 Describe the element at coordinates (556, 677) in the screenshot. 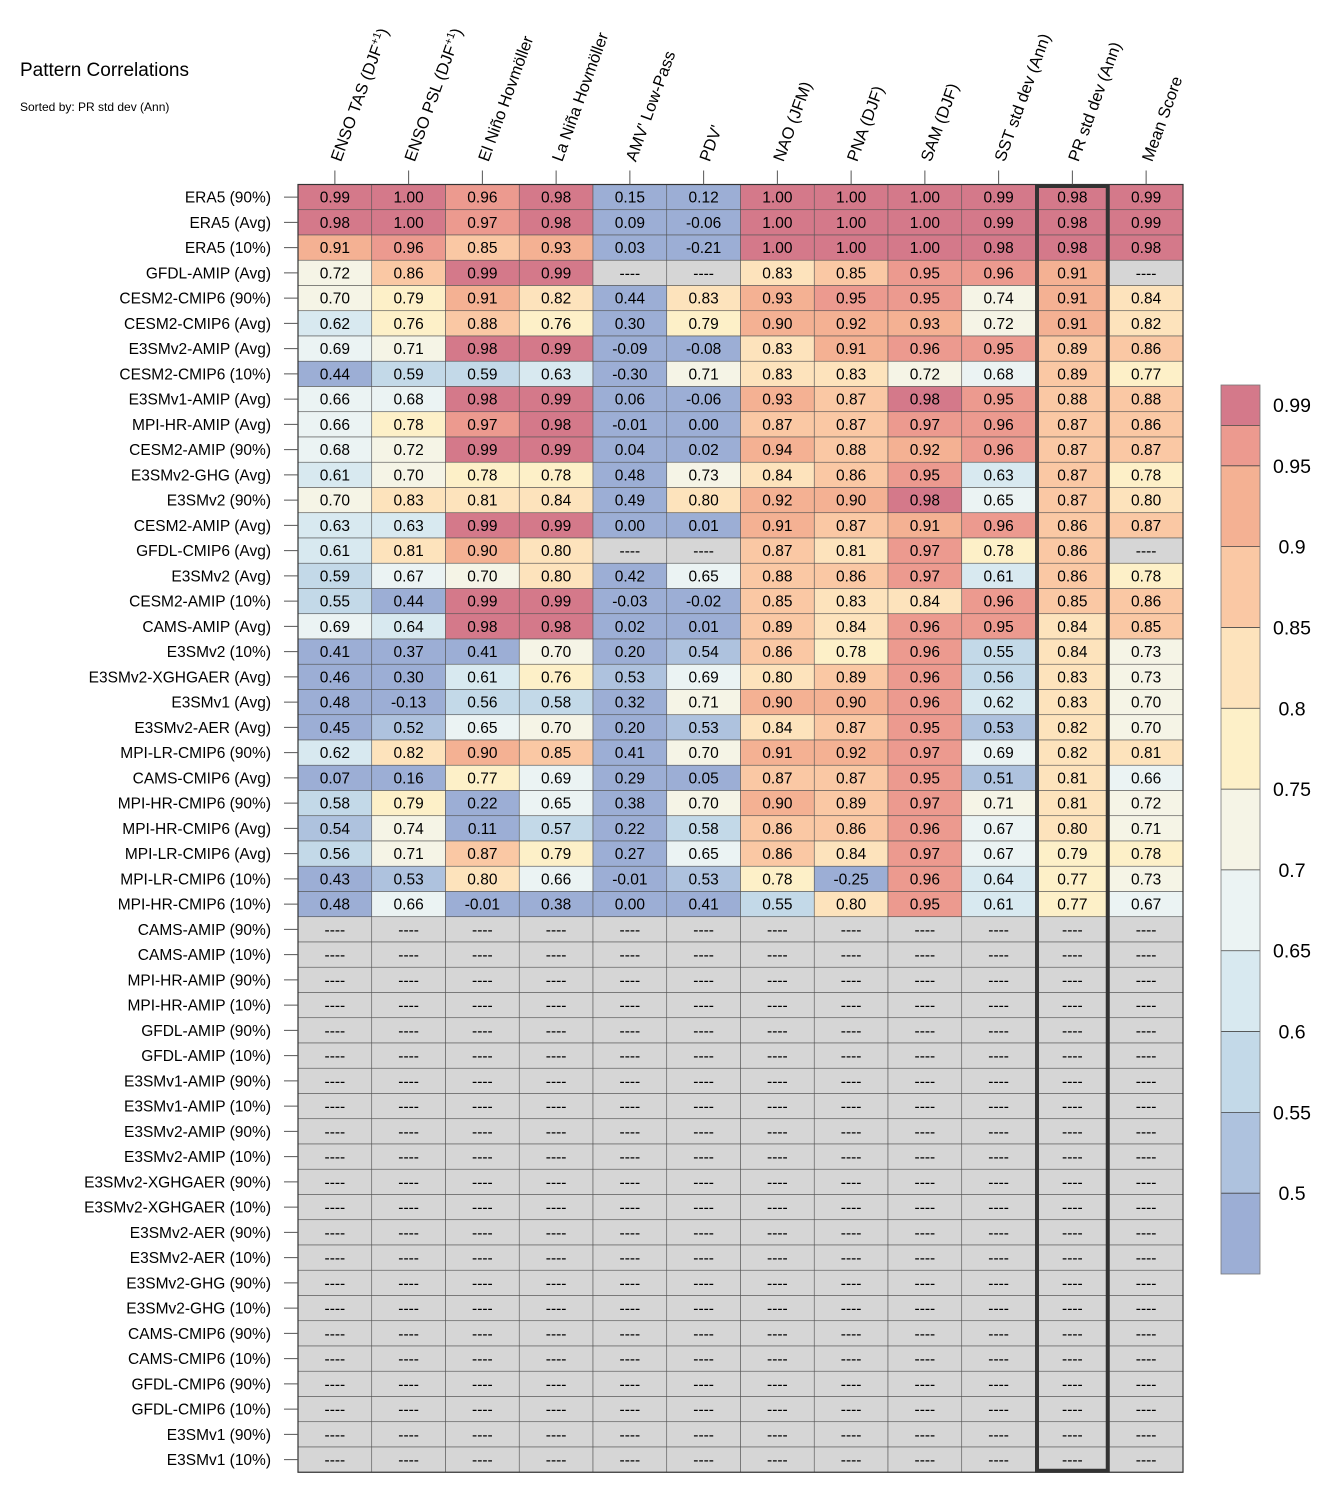

I see `cell-value-label: 0.76` at that location.